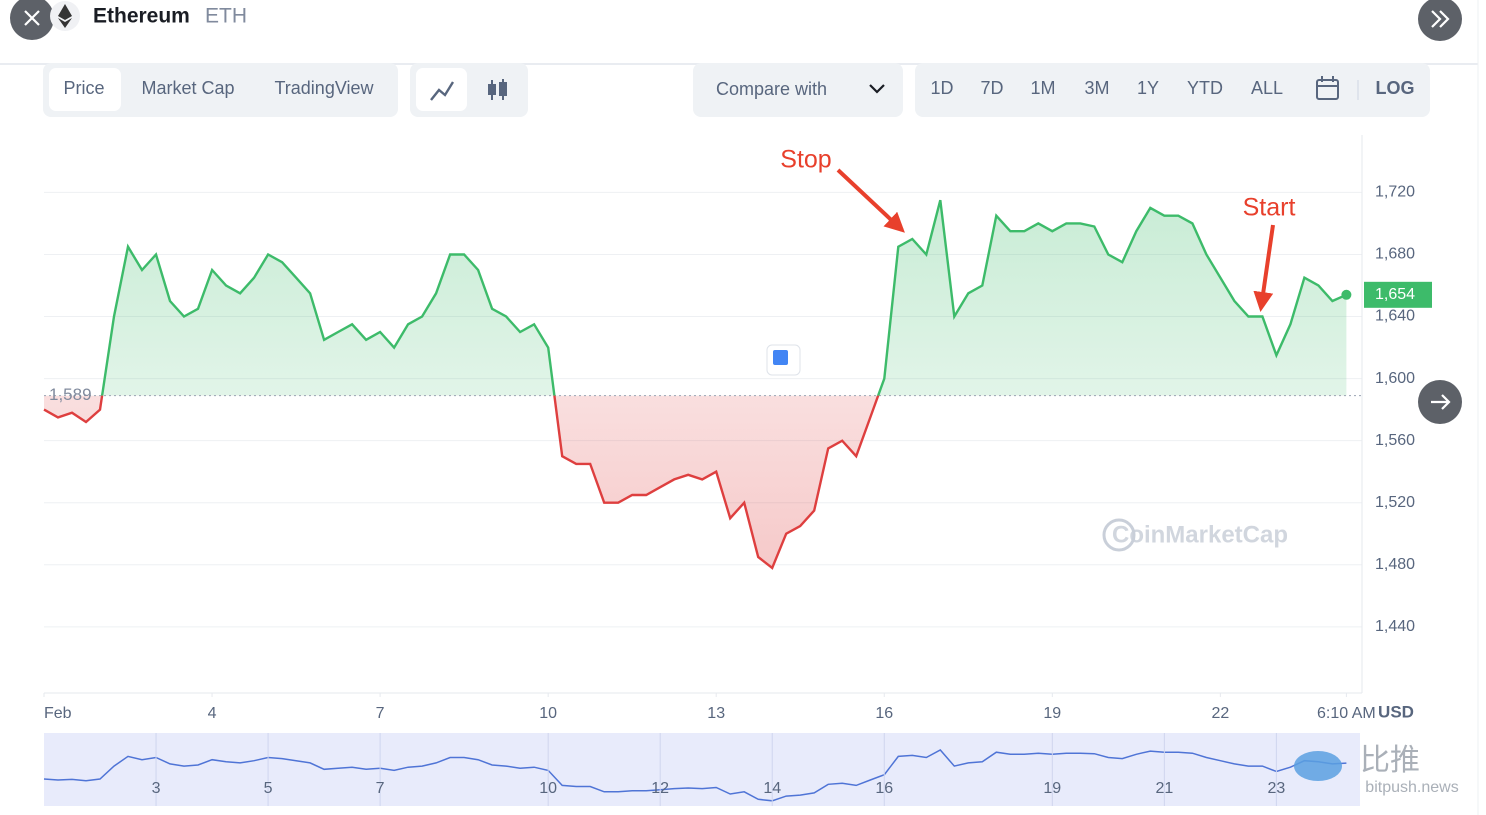  I want to click on log-toggle: LOG, so click(1395, 88).